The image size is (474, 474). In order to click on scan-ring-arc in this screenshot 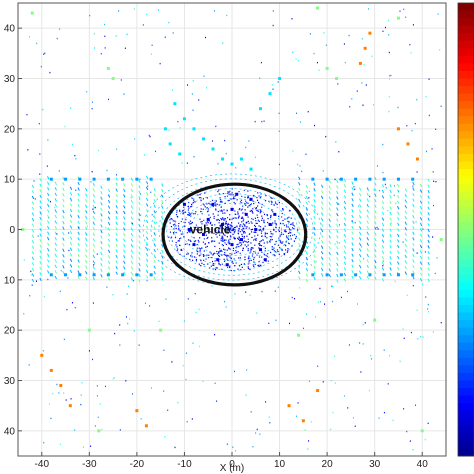, I will do `click(232, 229)`.